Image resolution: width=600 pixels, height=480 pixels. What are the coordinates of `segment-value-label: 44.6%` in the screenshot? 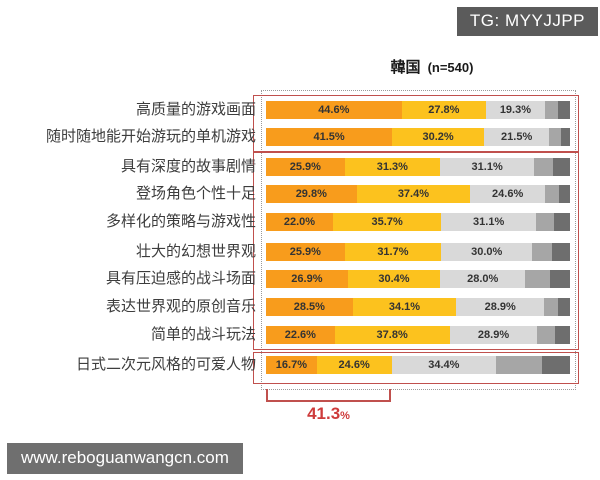 It's located at (334, 110).